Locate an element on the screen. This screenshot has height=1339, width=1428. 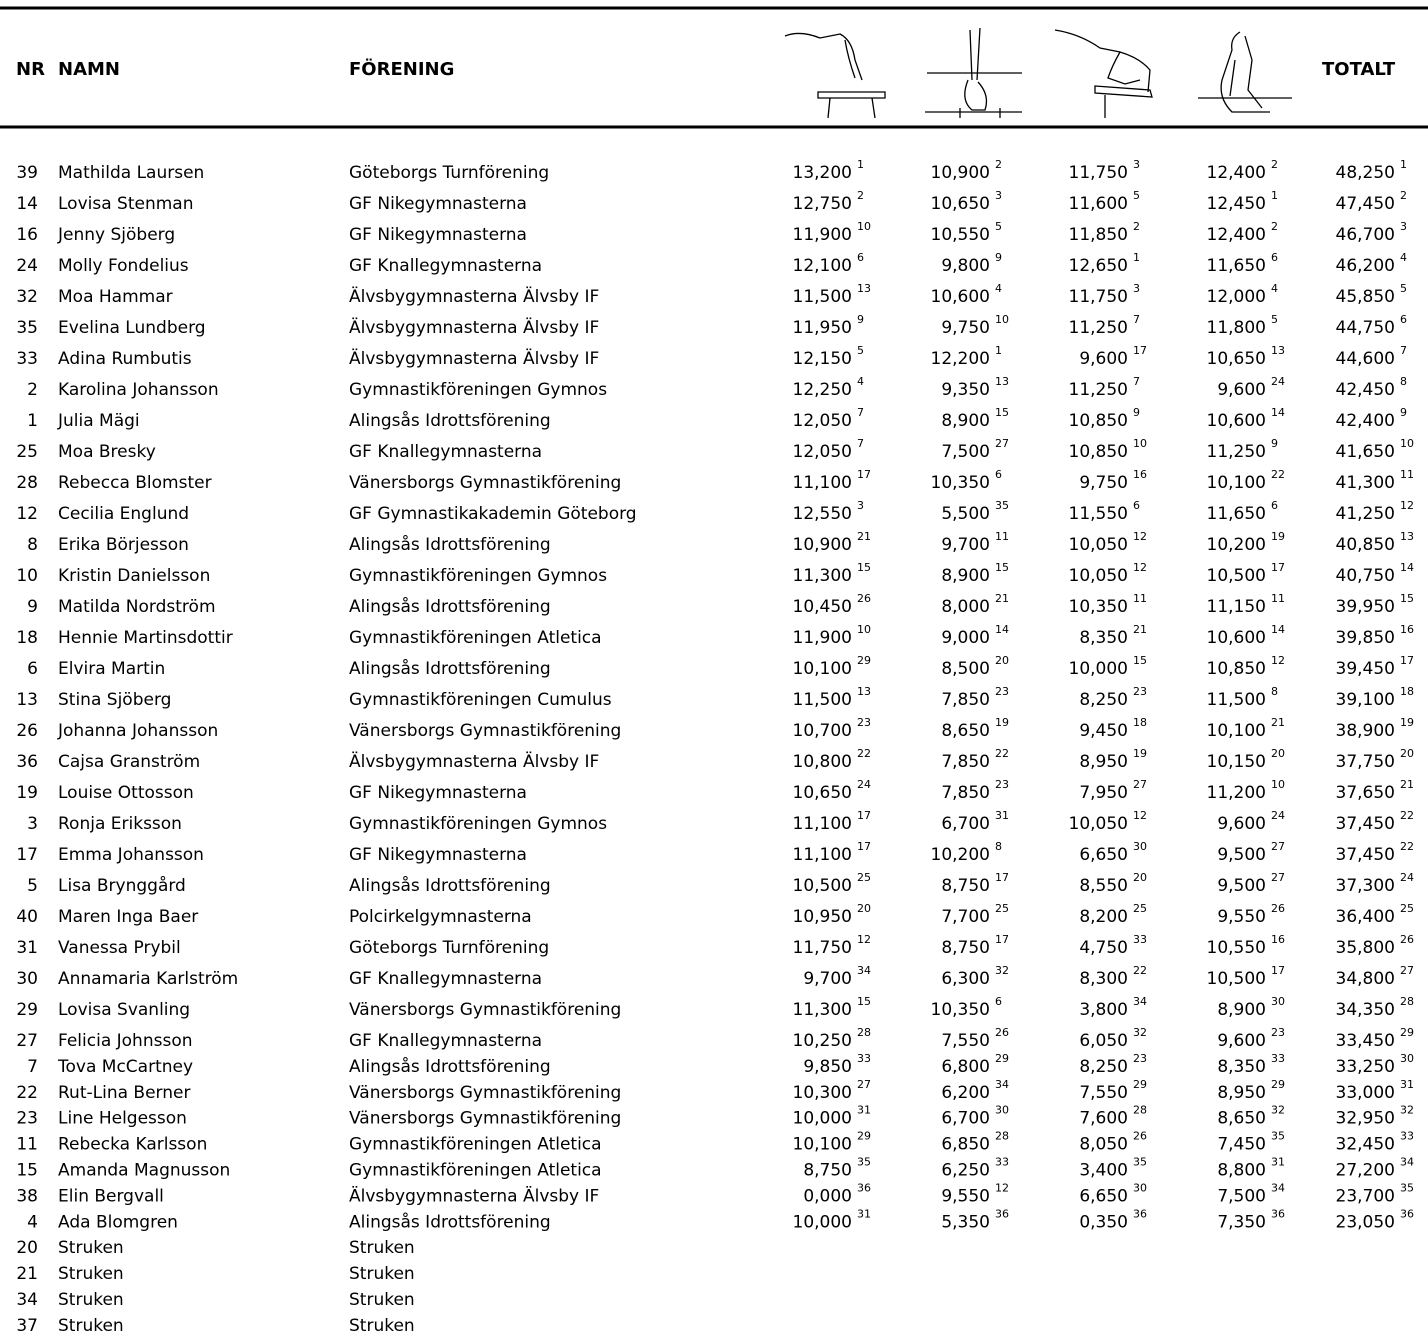
apparatus-score: 8,050 is located at coordinates (1103, 1145).